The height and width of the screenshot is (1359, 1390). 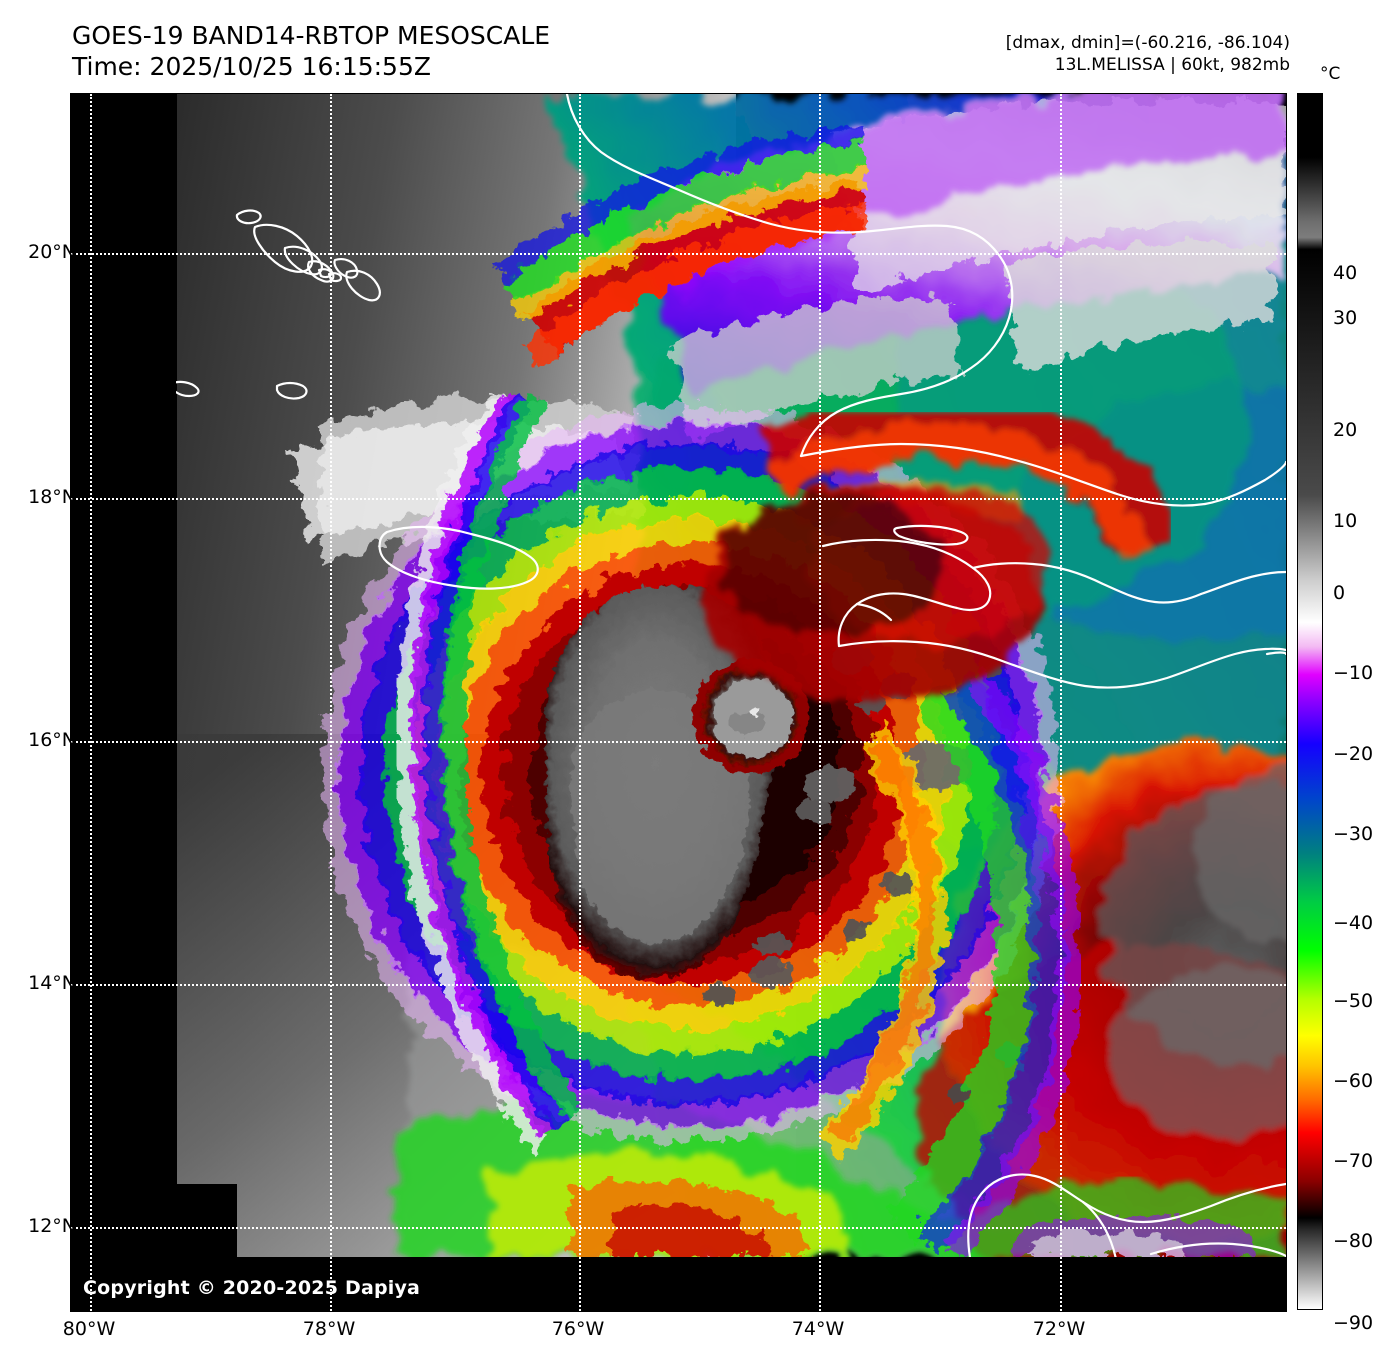 What do you see at coordinates (1345, 430) in the screenshot?
I see `cbtick-label-20: 20` at bounding box center [1345, 430].